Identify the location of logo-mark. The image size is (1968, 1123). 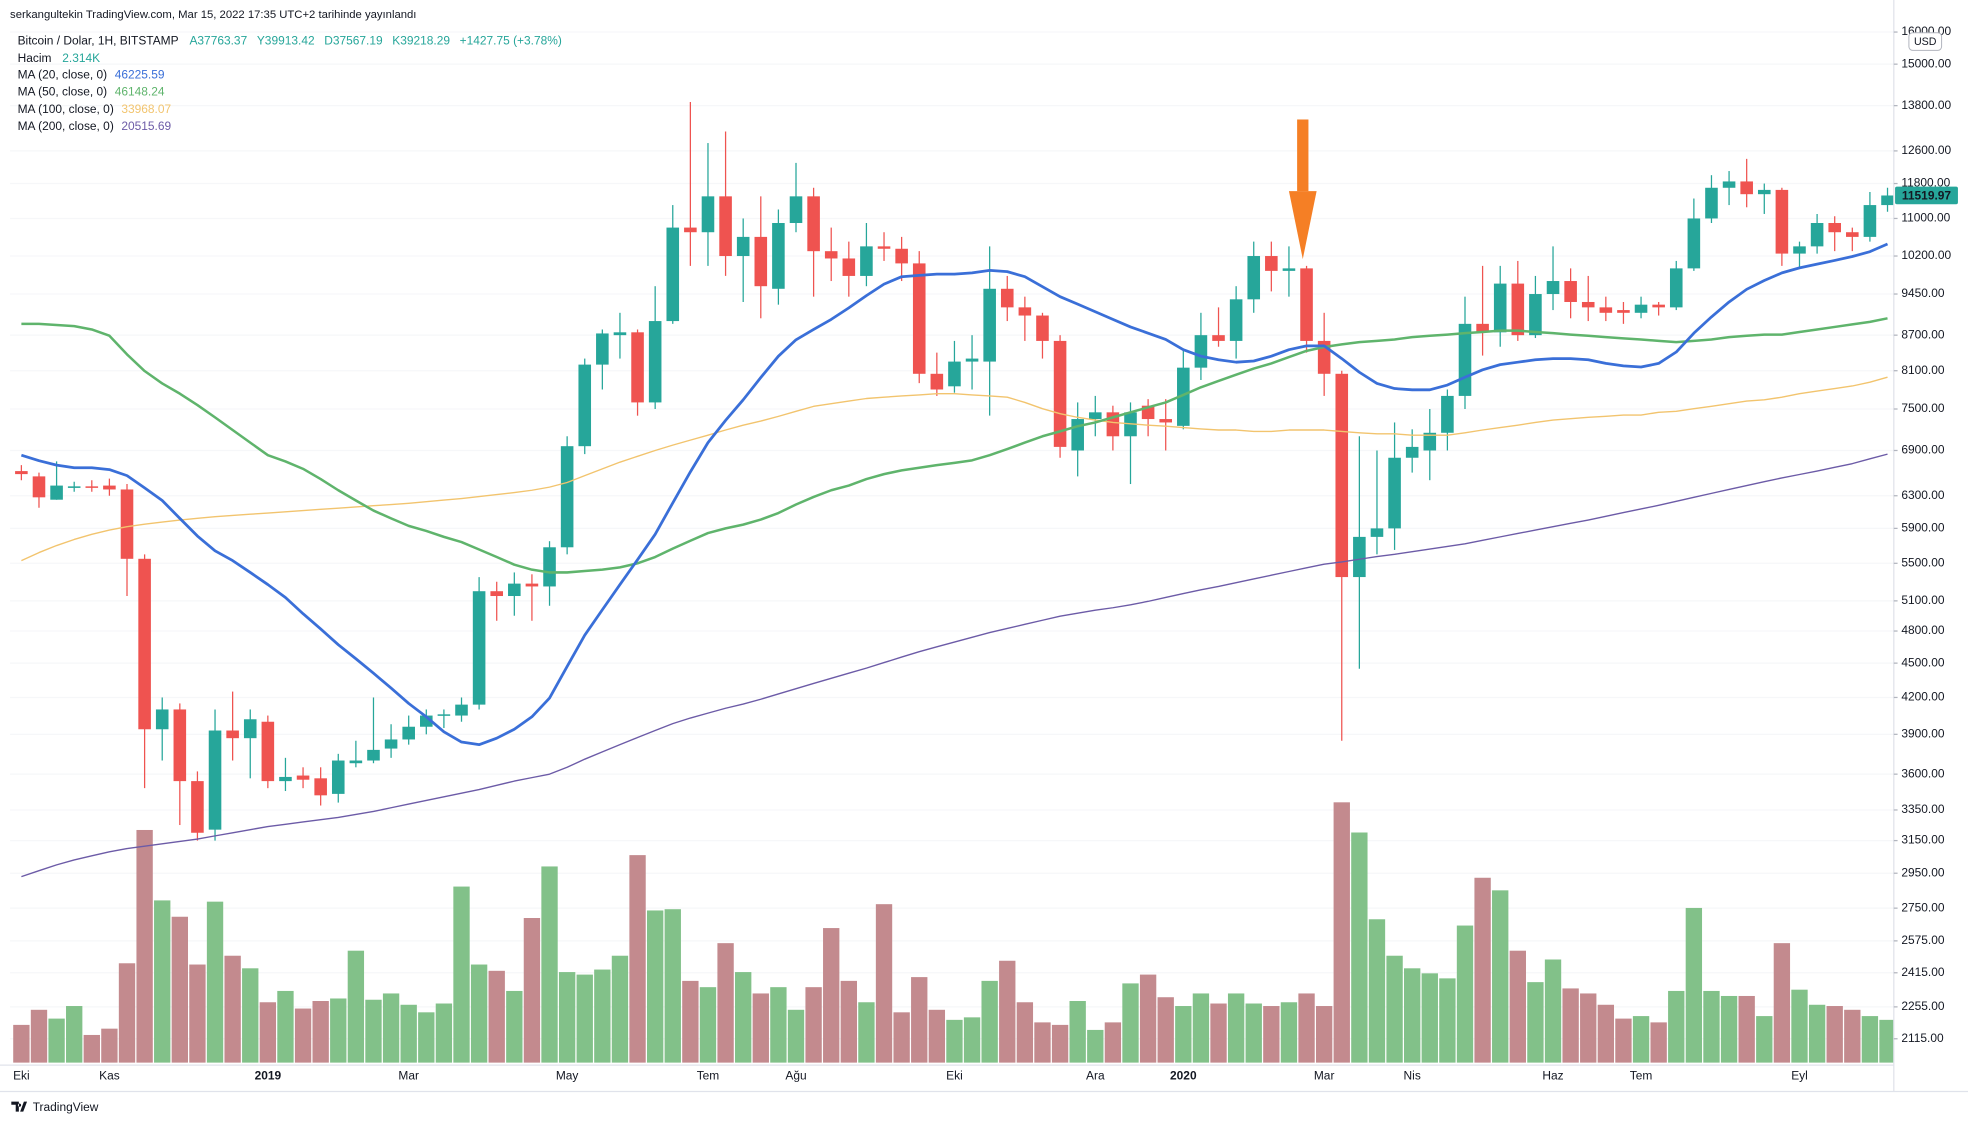
(19, 1106).